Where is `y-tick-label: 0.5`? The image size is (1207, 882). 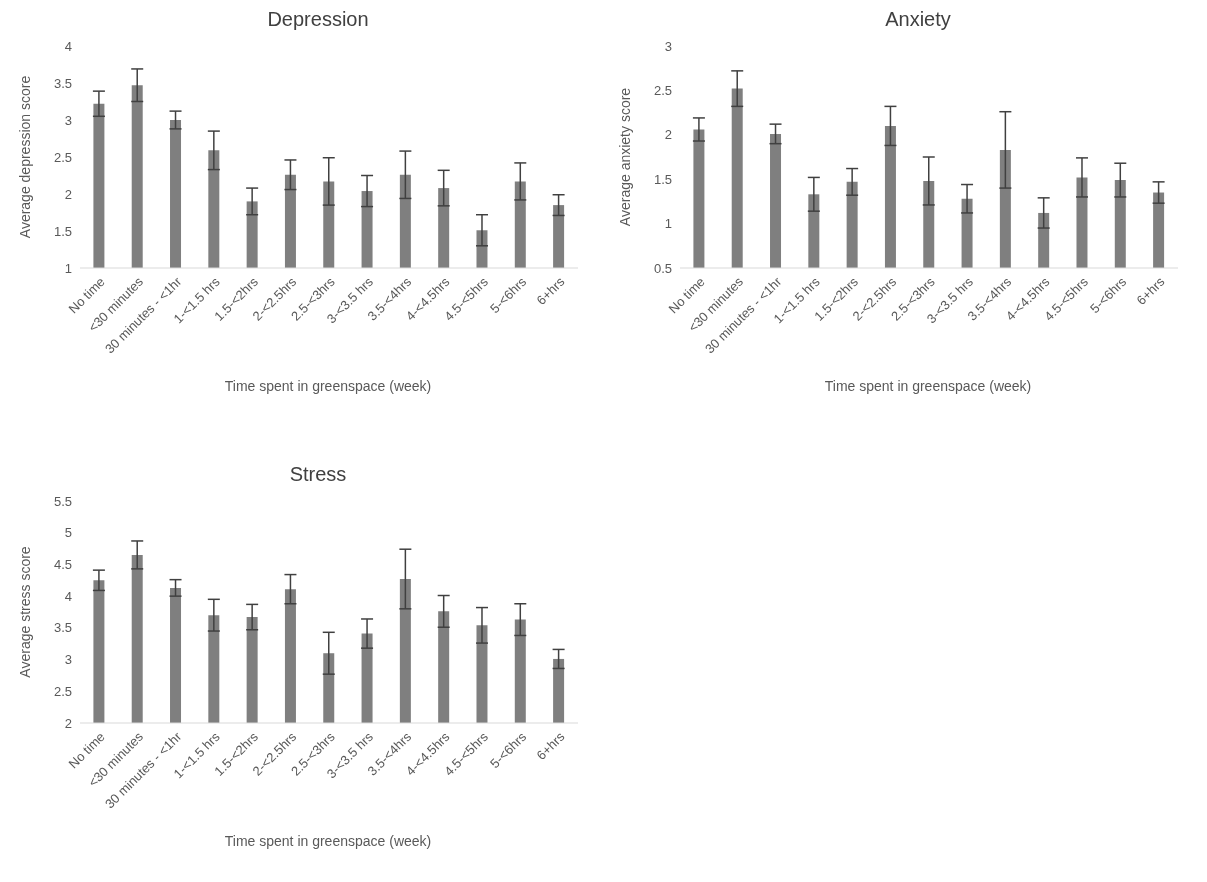
y-tick-label: 0.5 is located at coordinates (662, 268).